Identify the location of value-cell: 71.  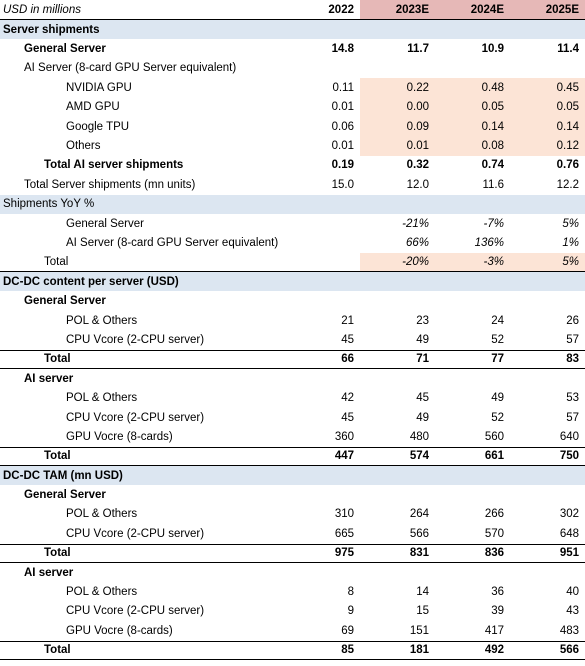
(422, 359).